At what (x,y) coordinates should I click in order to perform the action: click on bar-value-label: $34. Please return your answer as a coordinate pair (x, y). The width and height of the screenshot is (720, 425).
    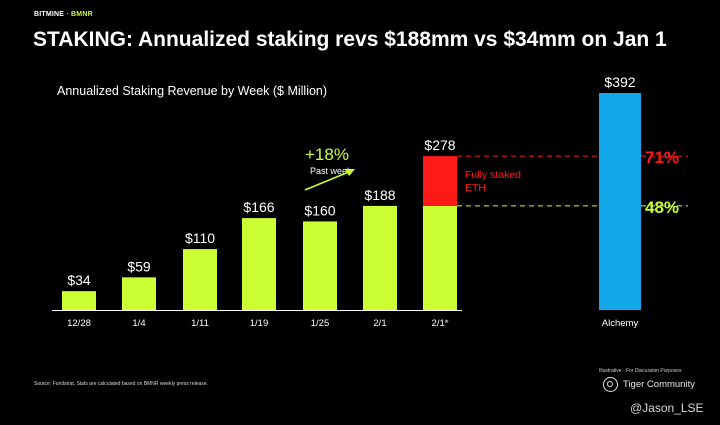
    Looking at the image, I should click on (79, 280).